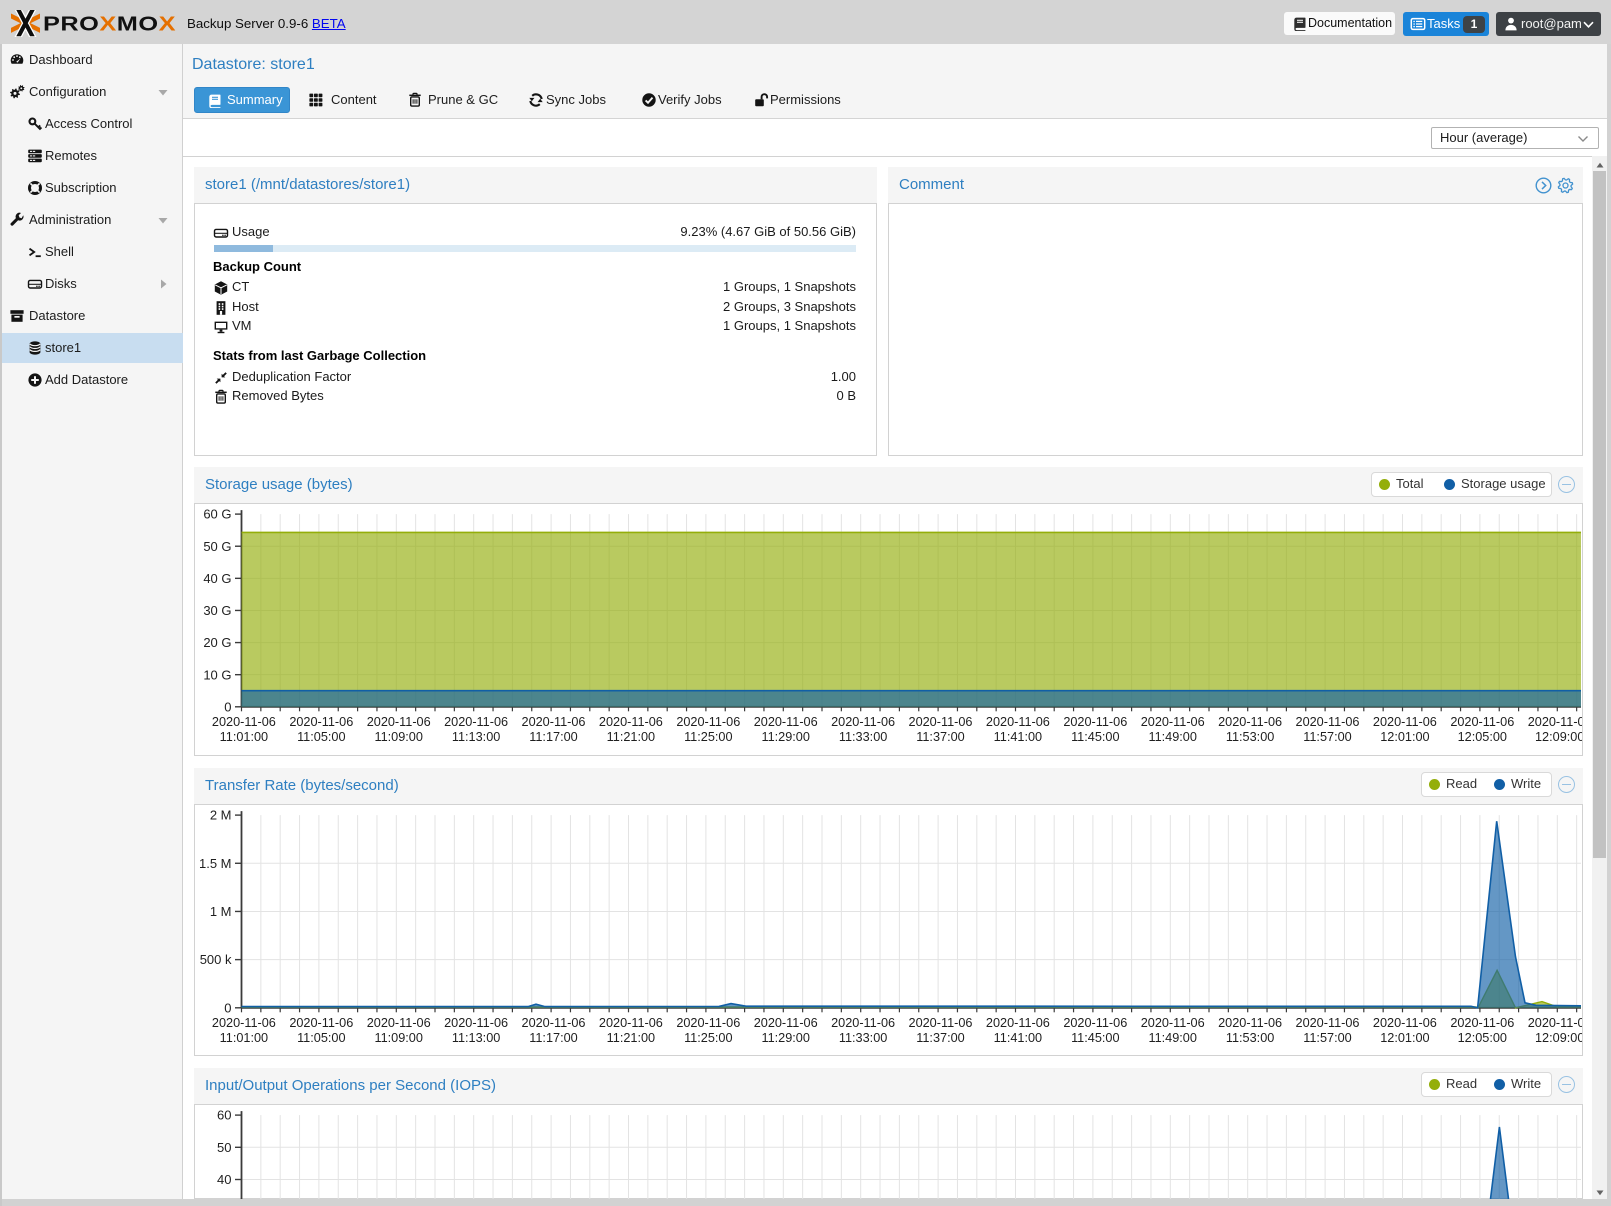 The image size is (1611, 1206). What do you see at coordinates (224, 1179) in the screenshot?
I see `svg-text: 40` at bounding box center [224, 1179].